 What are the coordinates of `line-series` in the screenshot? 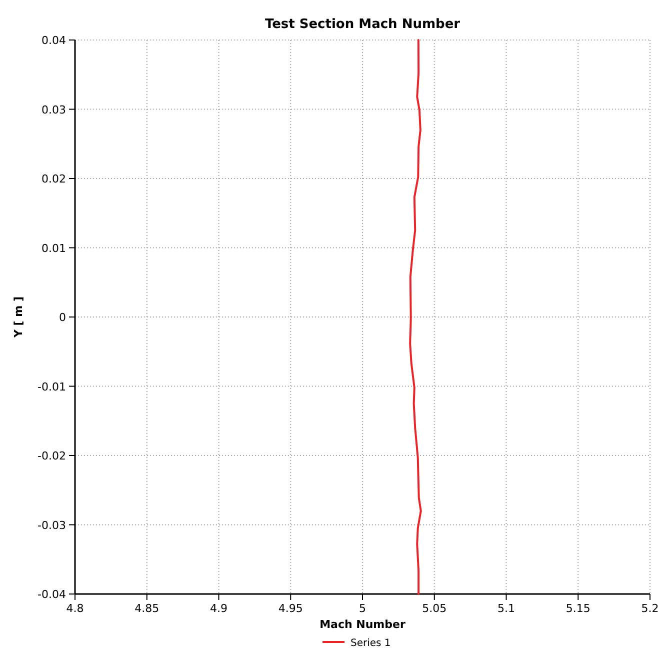 It's located at (415, 317).